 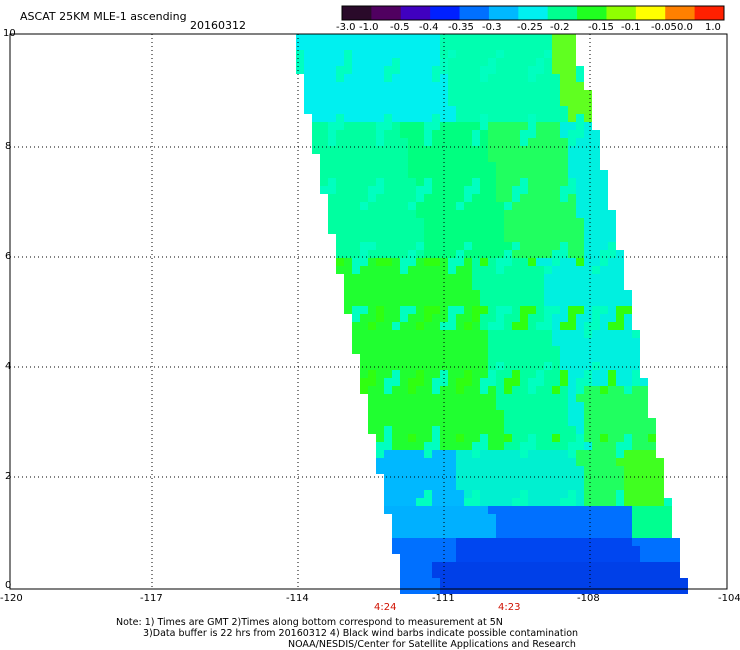 I want to click on chart-title: ASCAT 25KM MLE-1 ascending, so click(x=103, y=16).